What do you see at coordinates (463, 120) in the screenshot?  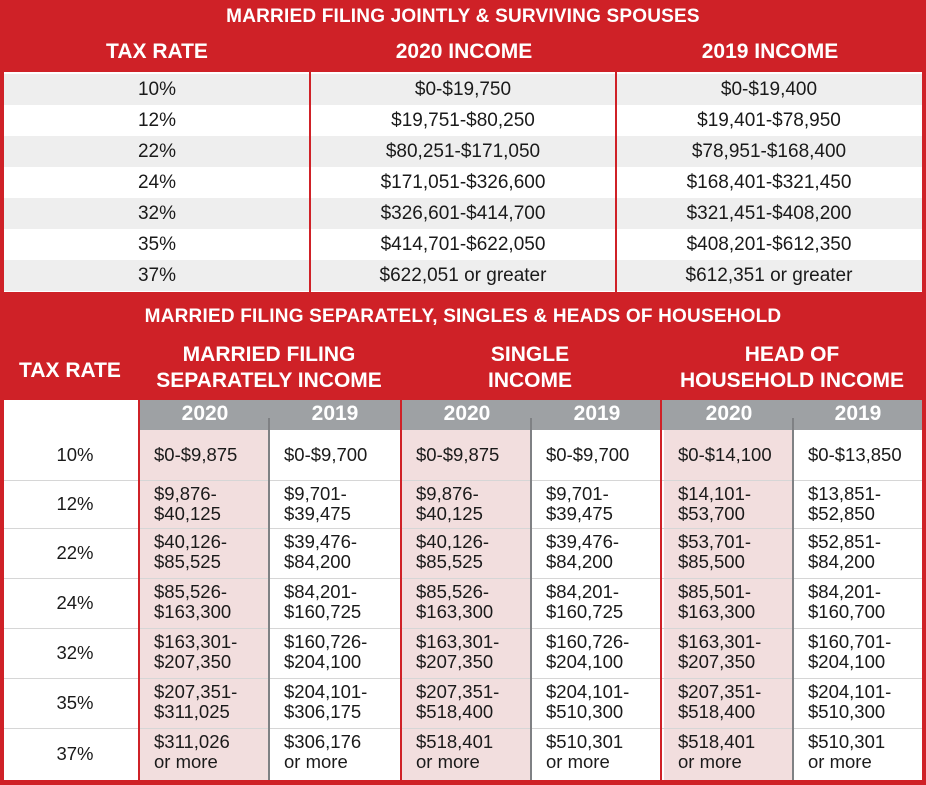 I see `s1-cell-col1: $19,751-$80,250` at bounding box center [463, 120].